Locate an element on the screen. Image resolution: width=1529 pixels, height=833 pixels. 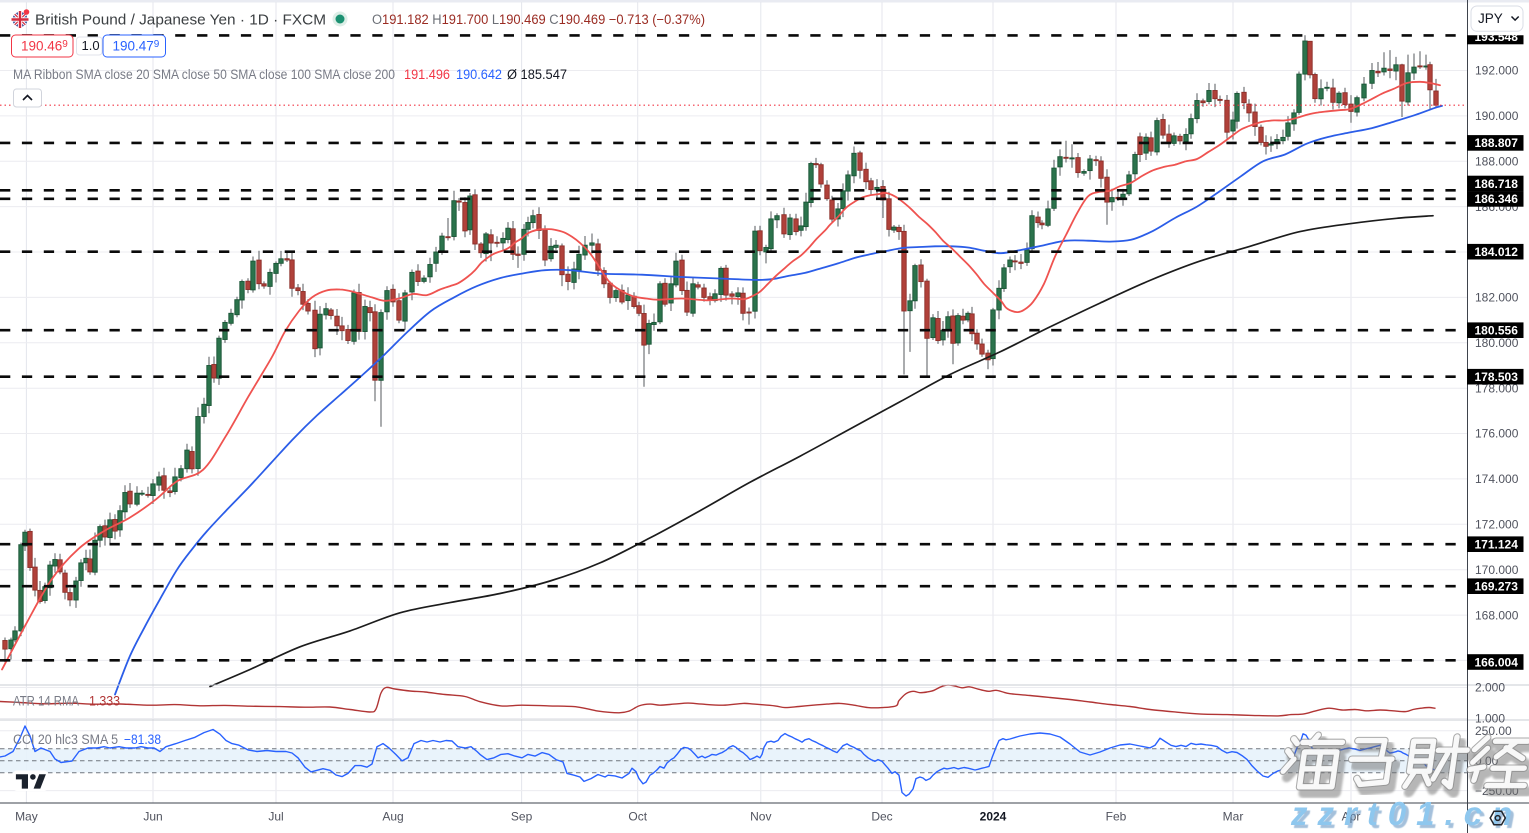
svg-text: Feb is located at coordinates (1116, 817).